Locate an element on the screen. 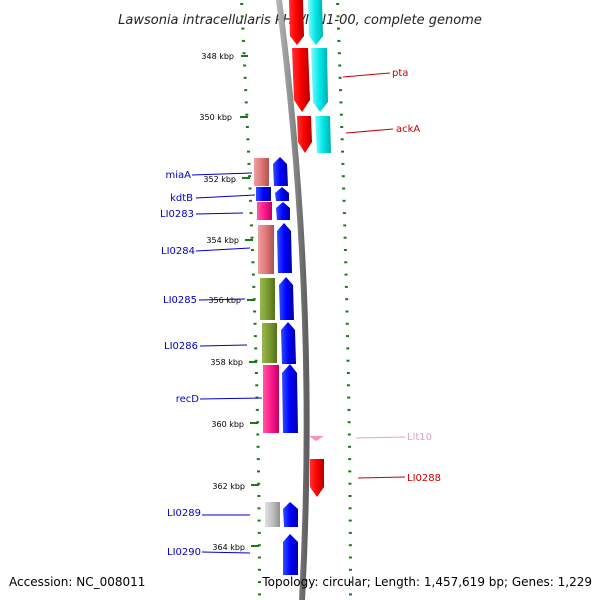 The image size is (600, 600). cds-feature-li0284 is located at coordinates (284, 248).